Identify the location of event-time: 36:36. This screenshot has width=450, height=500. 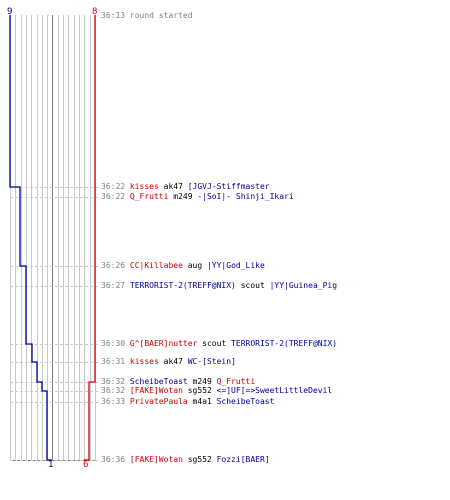
(115, 459).